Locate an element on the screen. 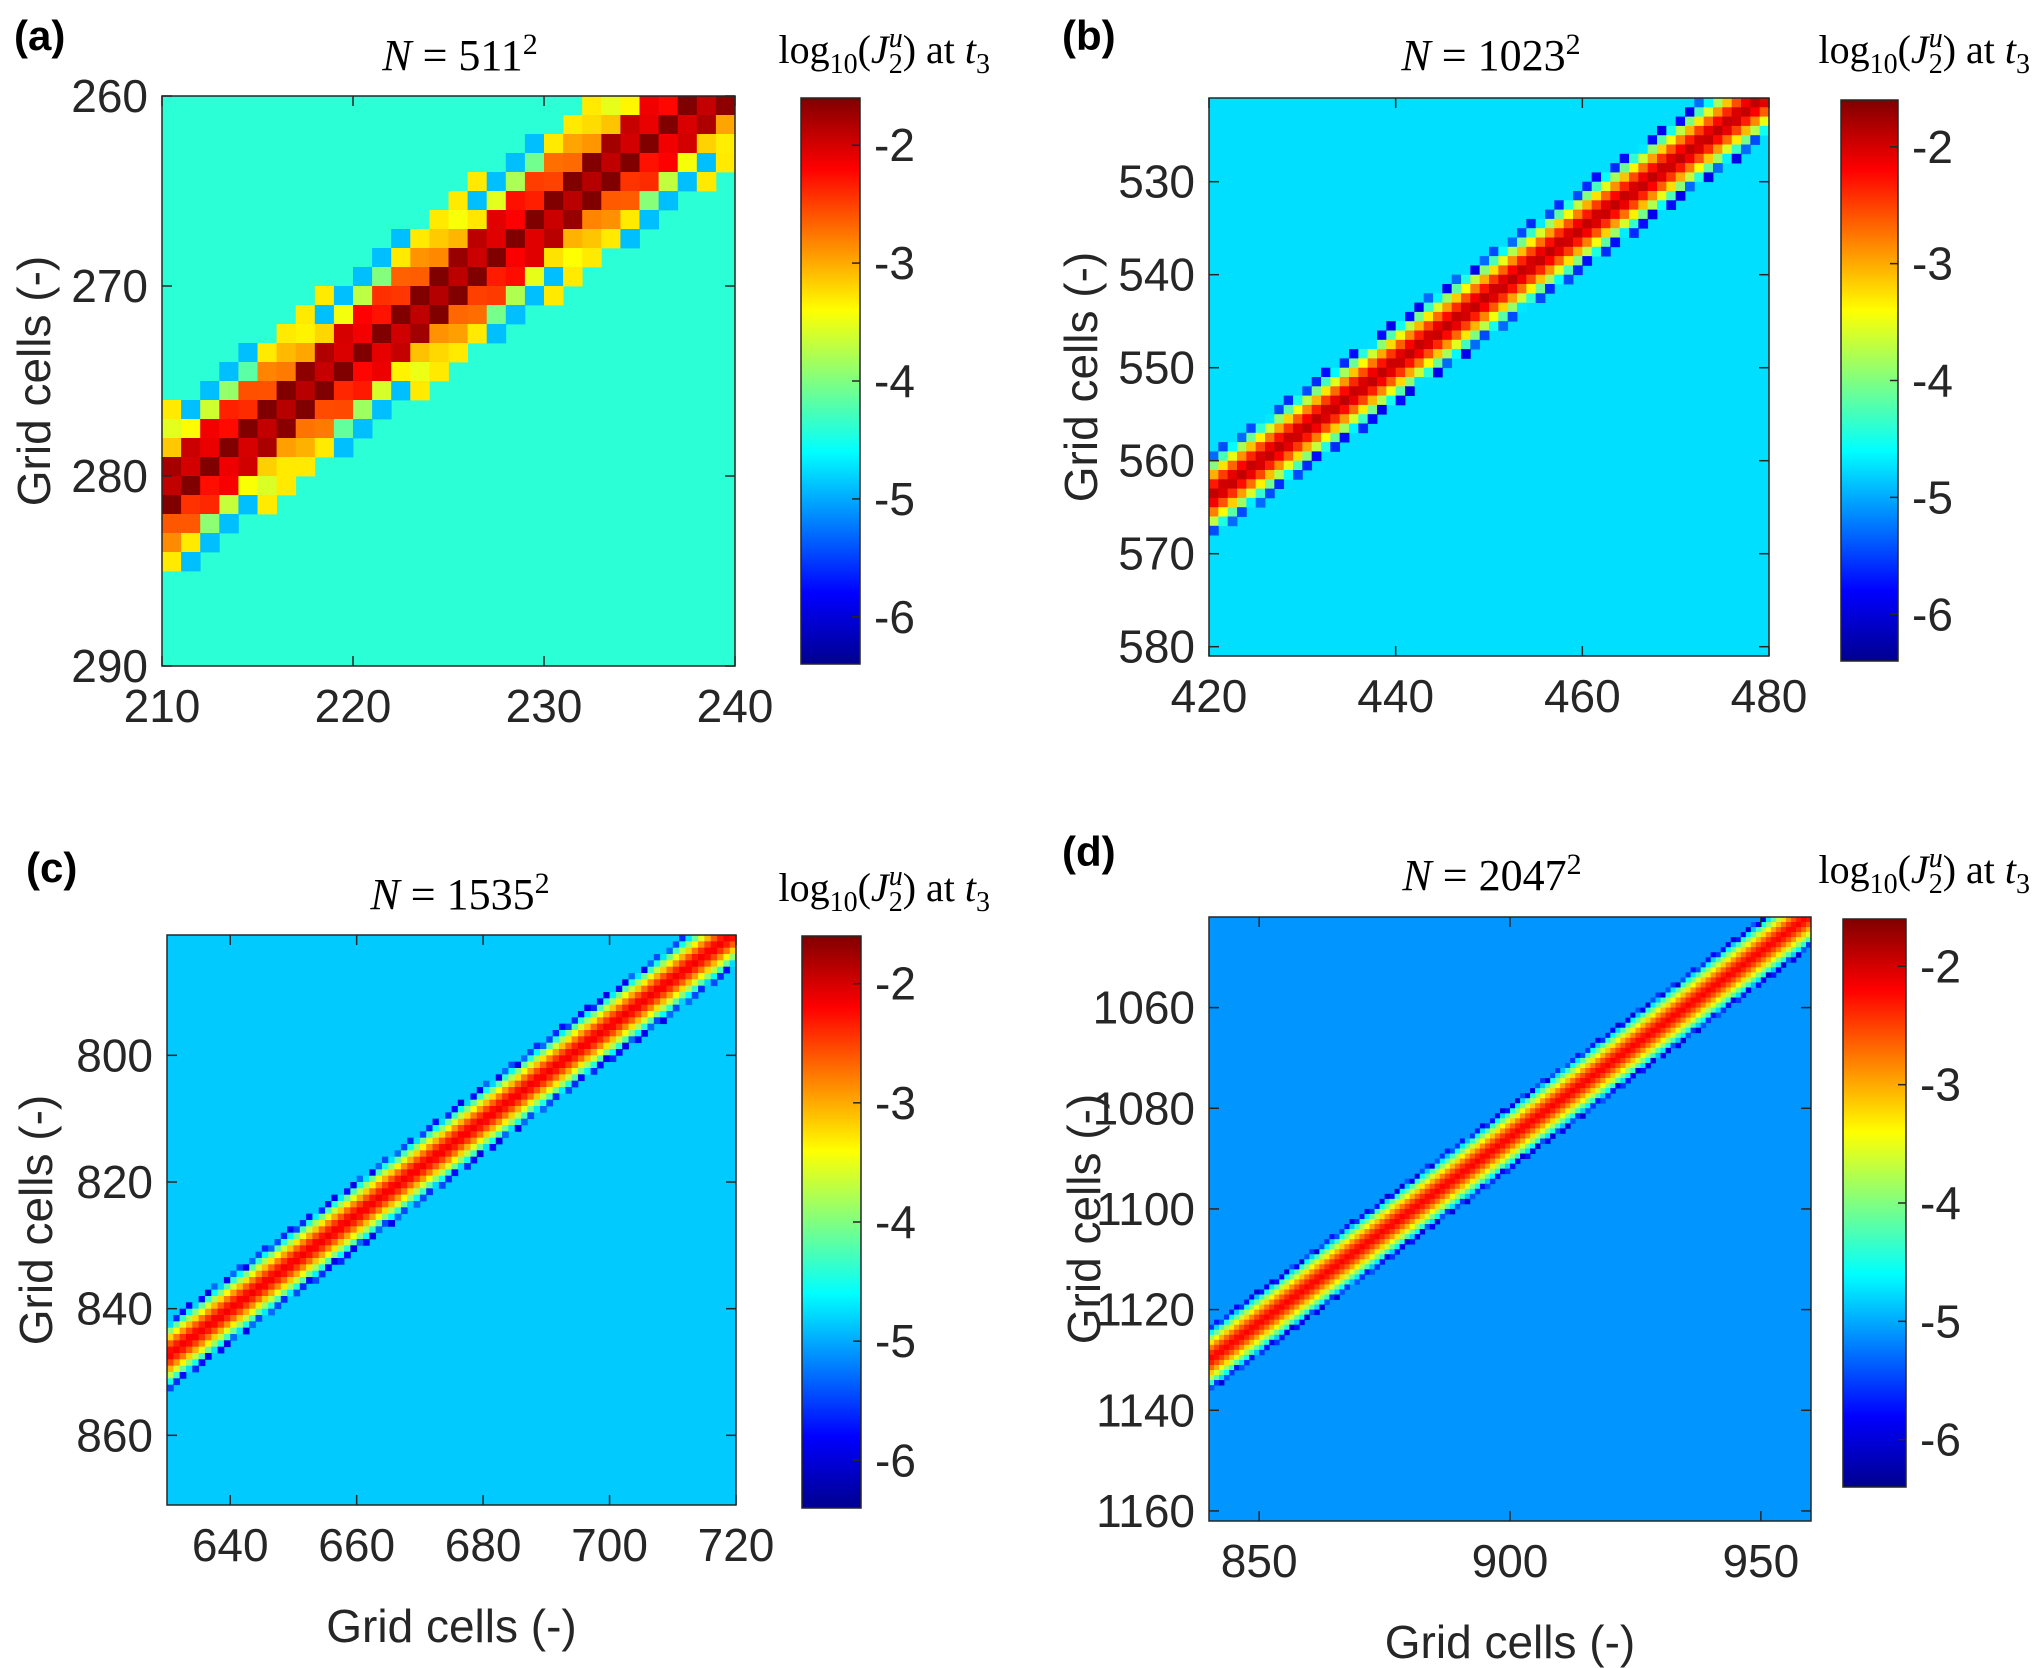 The height and width of the screenshot is (1668, 2034). heatmap is located at coordinates (449, 381).